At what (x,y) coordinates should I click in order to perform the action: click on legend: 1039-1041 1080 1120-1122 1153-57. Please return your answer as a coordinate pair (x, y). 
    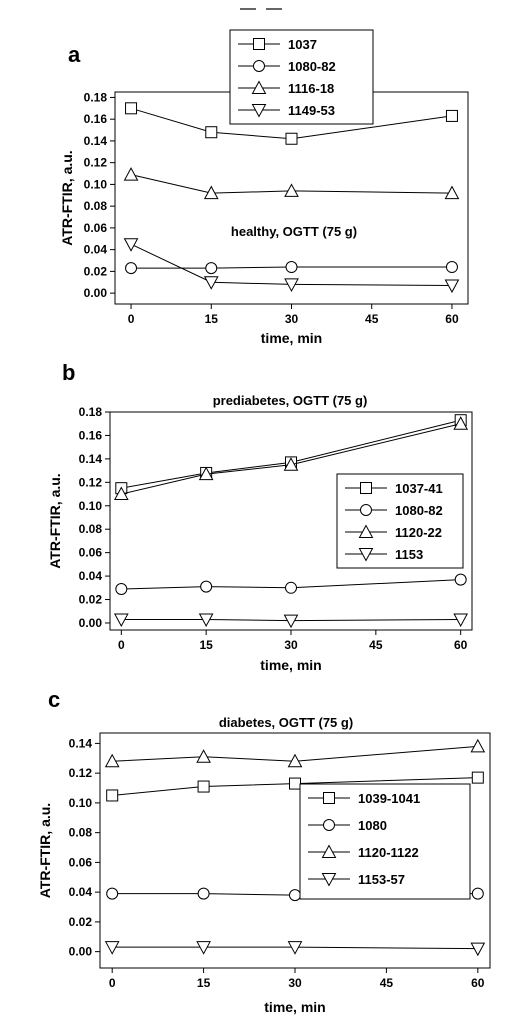
    Looking at the image, I should click on (385, 841).